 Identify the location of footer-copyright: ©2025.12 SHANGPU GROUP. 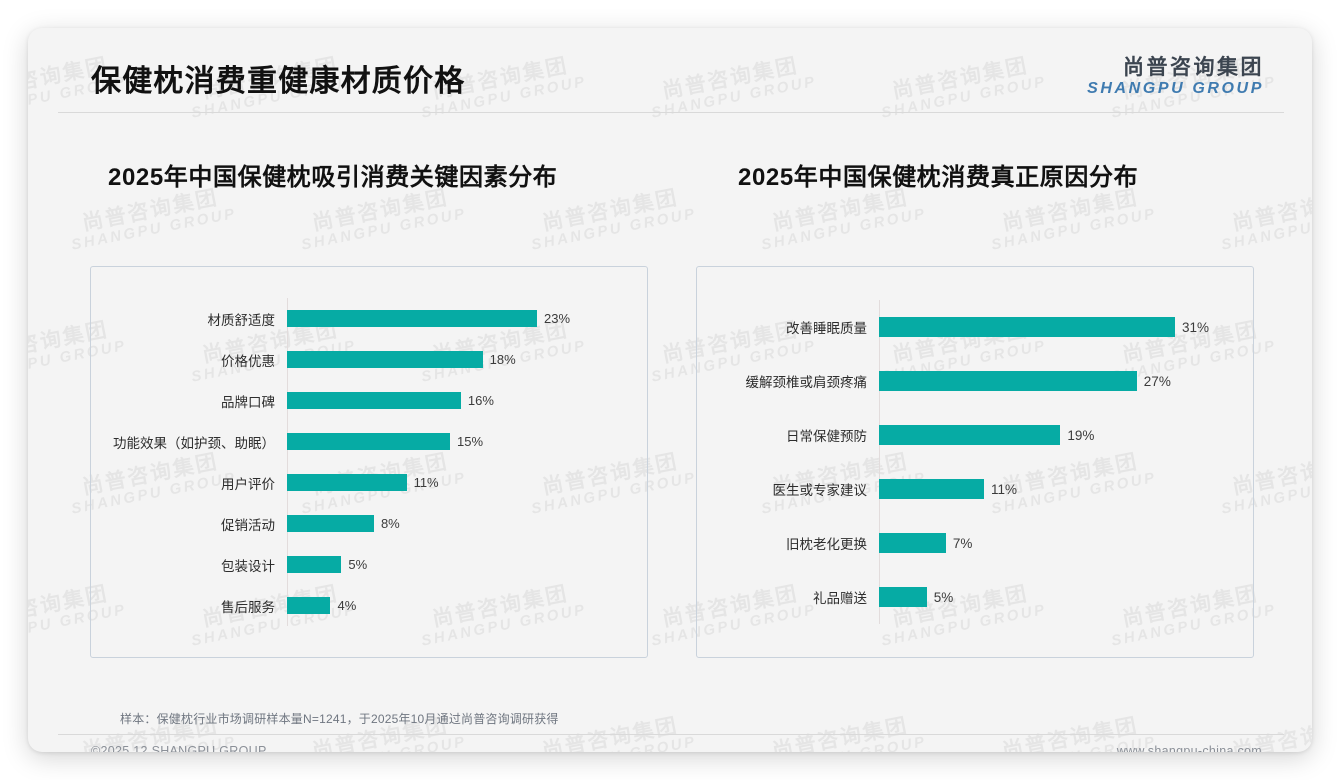
(179, 748).